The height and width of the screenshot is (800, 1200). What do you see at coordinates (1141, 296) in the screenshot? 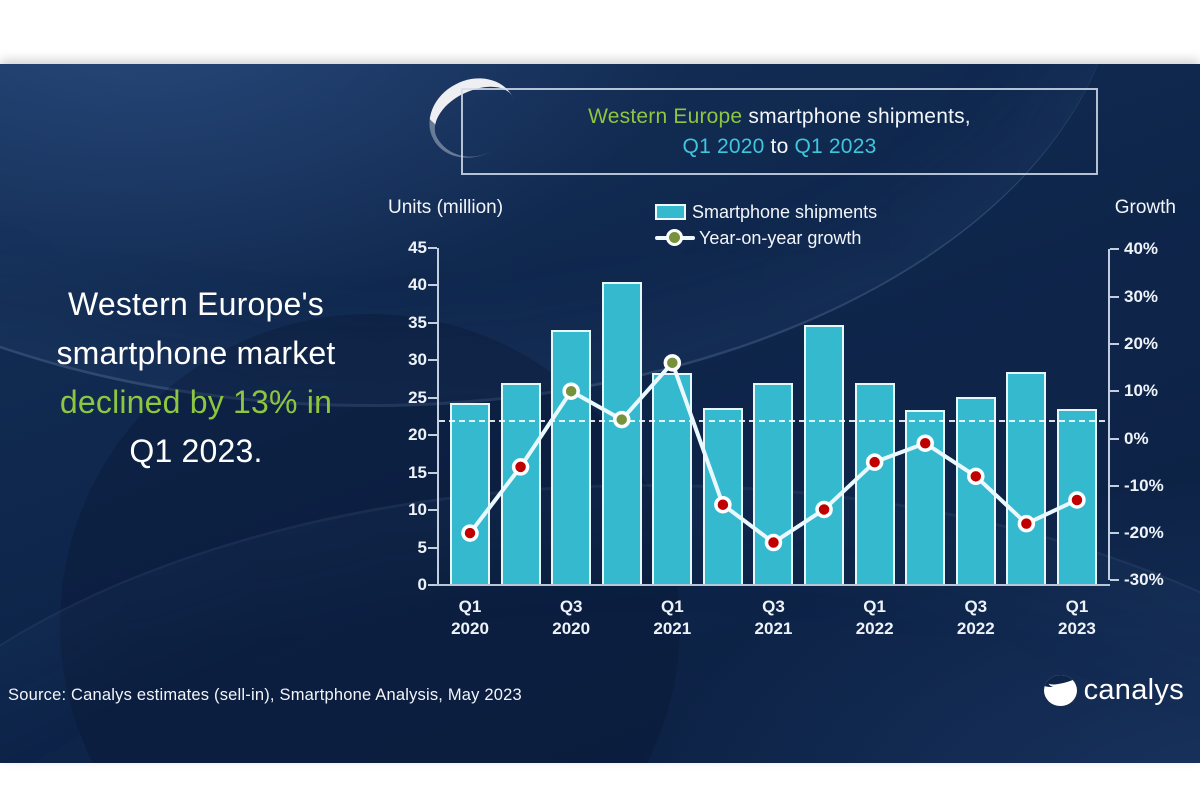
I see `right-tick-label: 30%` at bounding box center [1141, 296].